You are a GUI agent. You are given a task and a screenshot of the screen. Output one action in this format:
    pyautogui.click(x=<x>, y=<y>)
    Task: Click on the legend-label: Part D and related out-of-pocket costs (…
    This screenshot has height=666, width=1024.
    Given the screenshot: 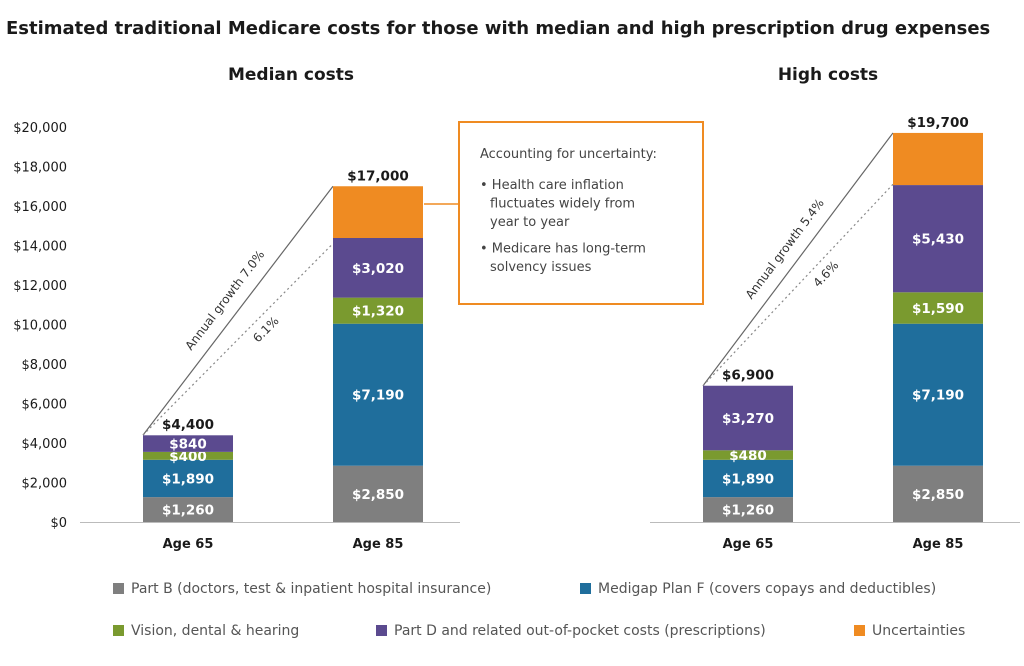 What is the action you would take?
    pyautogui.click(x=580, y=631)
    